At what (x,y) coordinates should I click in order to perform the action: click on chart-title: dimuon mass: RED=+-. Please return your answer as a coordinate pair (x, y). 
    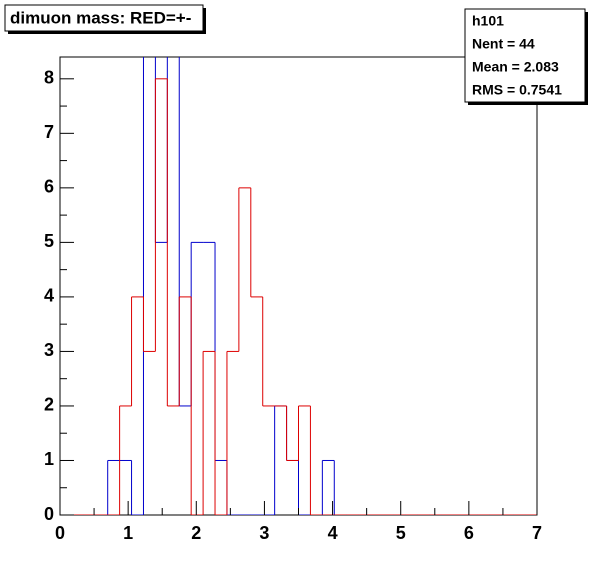
    Looking at the image, I should click on (100, 17).